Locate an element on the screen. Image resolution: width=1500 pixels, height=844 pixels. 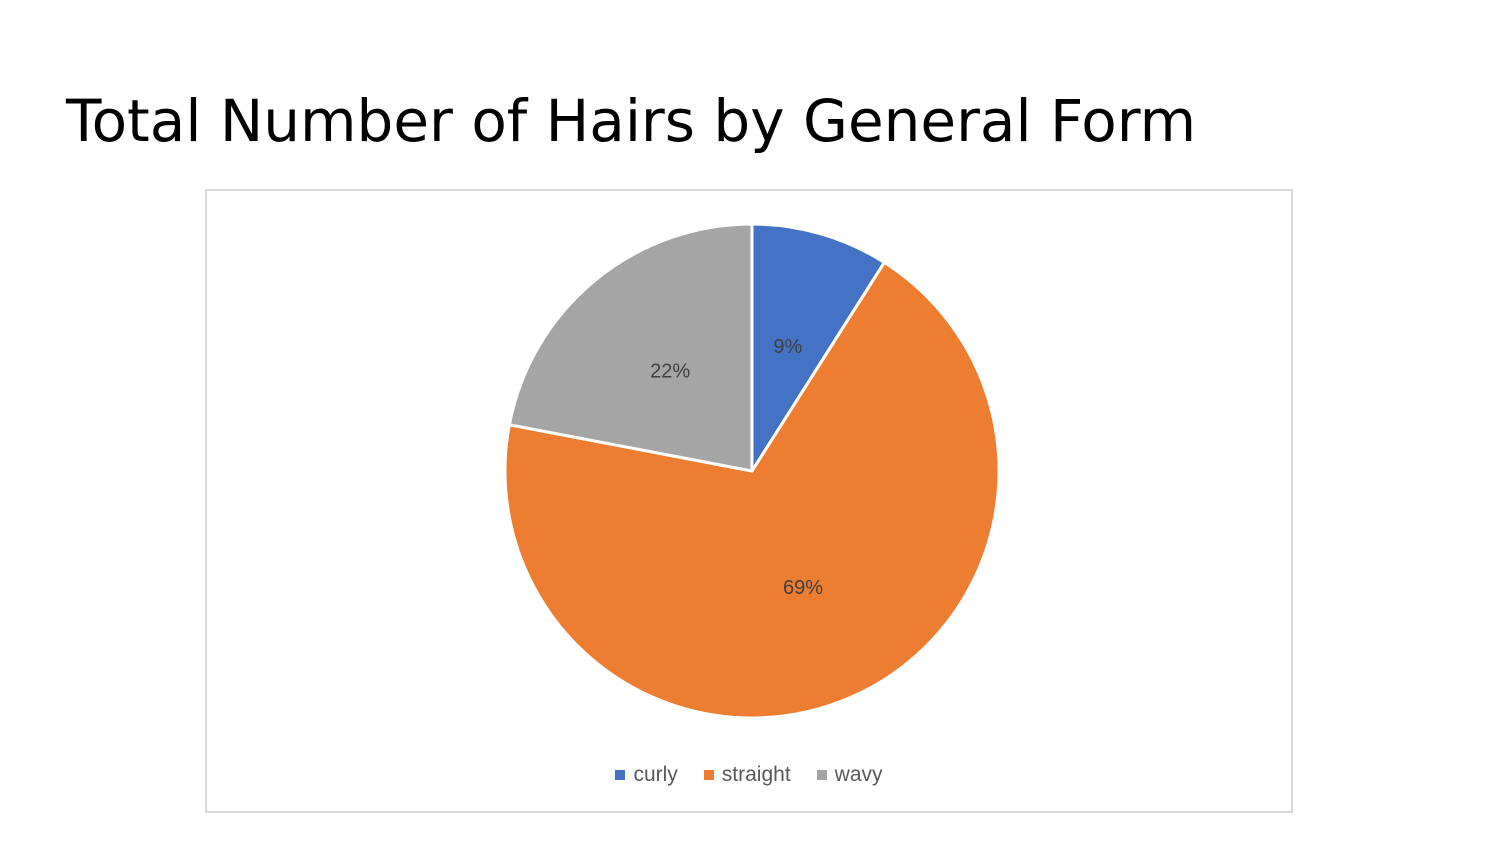
legend-item-straight: straight is located at coordinates (747, 775).